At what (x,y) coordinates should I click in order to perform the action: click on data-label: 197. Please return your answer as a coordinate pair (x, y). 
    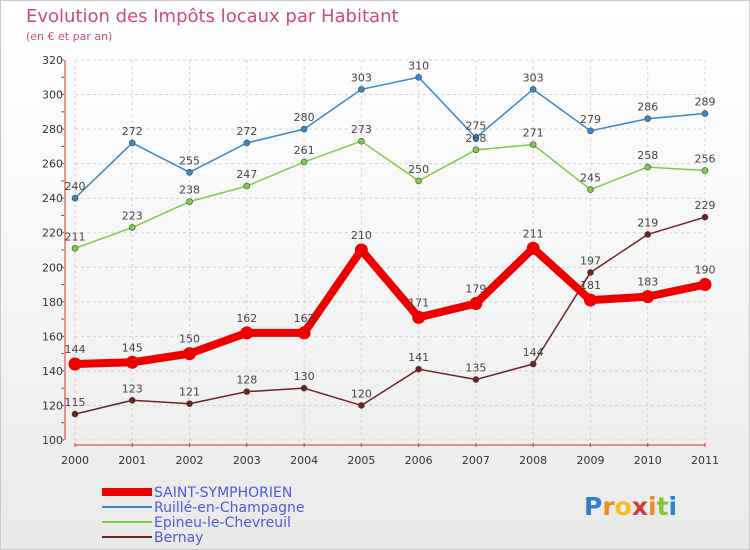
    Looking at the image, I should click on (590, 260).